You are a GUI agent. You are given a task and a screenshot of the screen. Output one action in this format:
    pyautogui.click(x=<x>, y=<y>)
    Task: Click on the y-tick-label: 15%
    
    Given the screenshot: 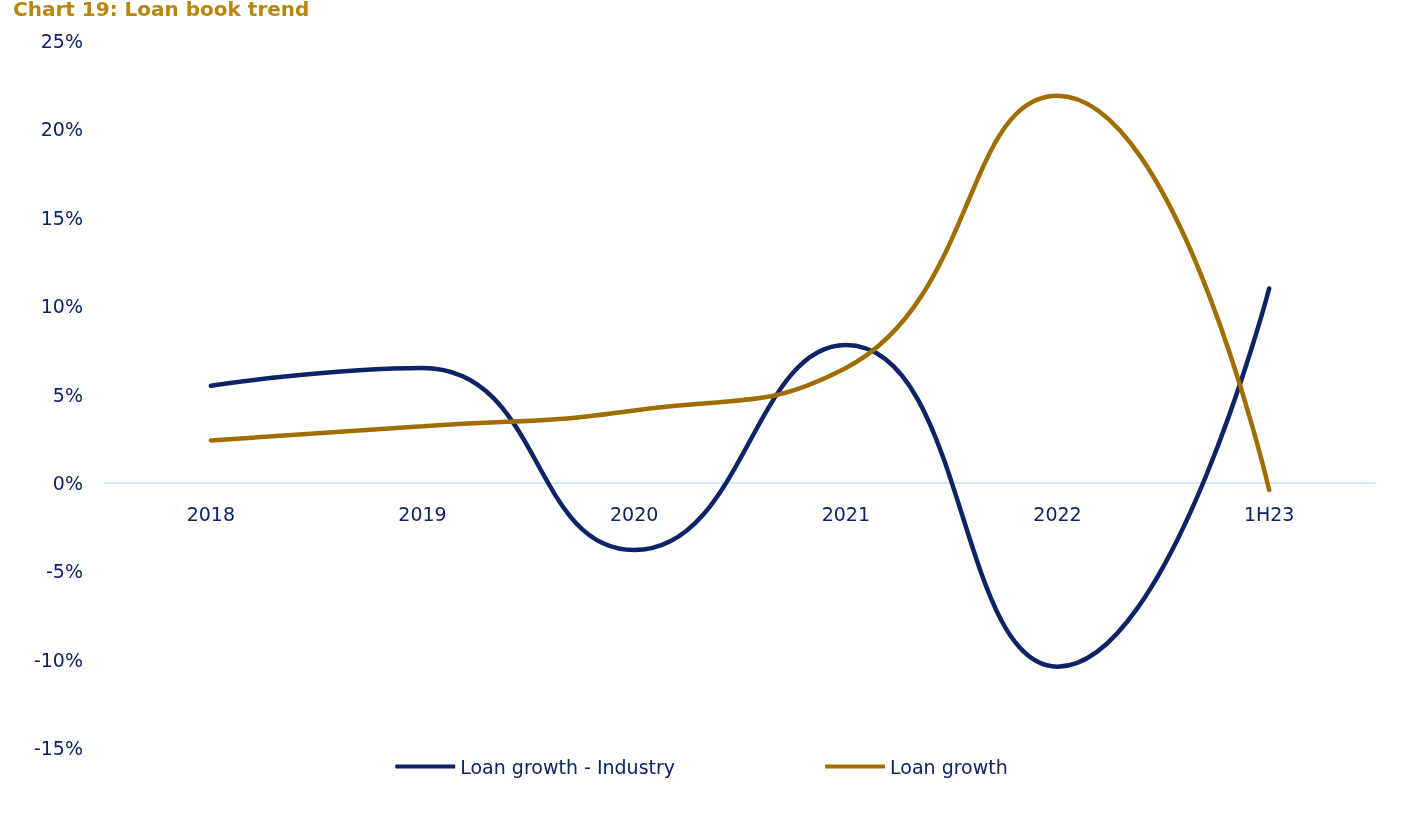 What is the action you would take?
    pyautogui.click(x=61, y=217)
    